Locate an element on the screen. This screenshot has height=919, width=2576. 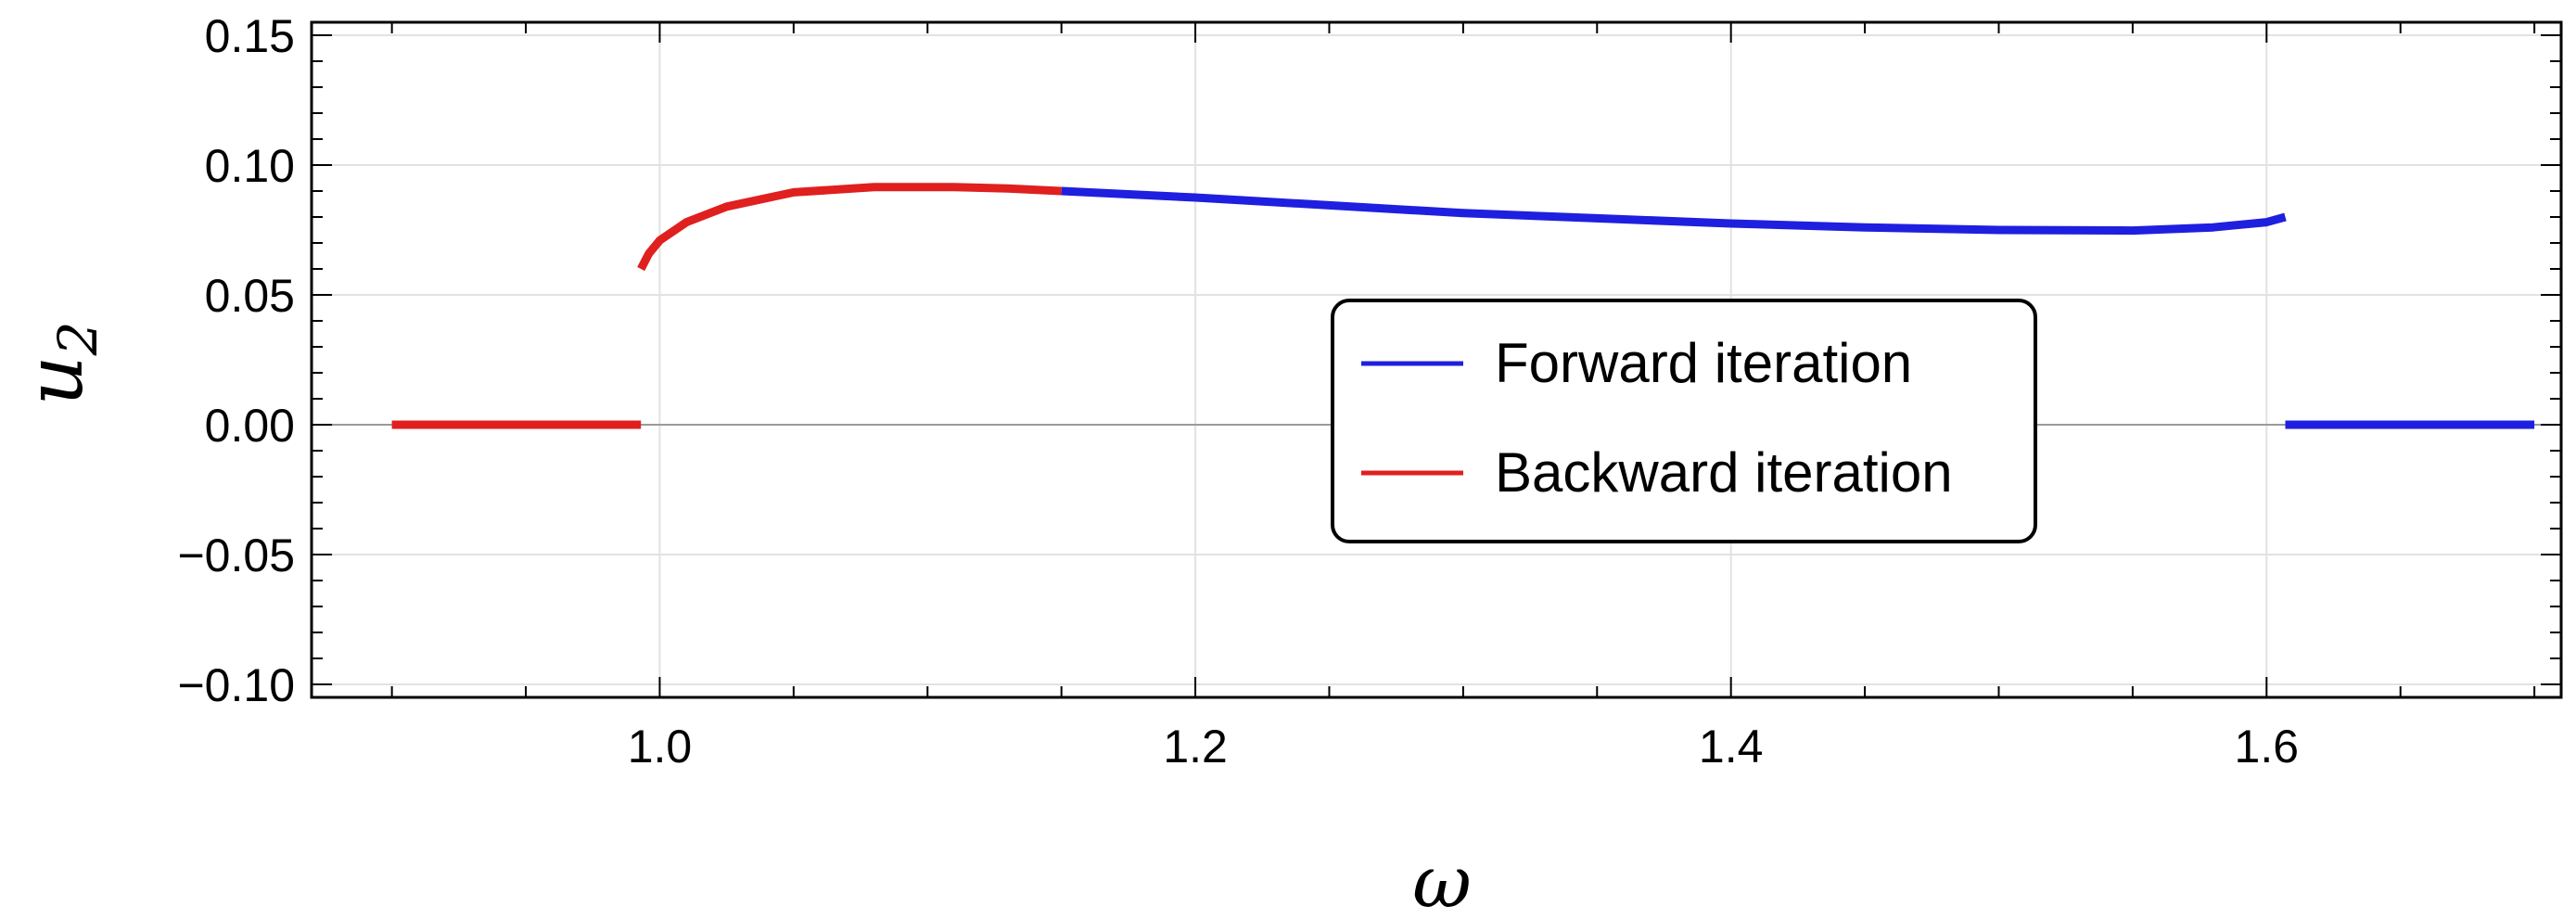
legend: Forward iteration Backward iteration is located at coordinates (1684, 421).